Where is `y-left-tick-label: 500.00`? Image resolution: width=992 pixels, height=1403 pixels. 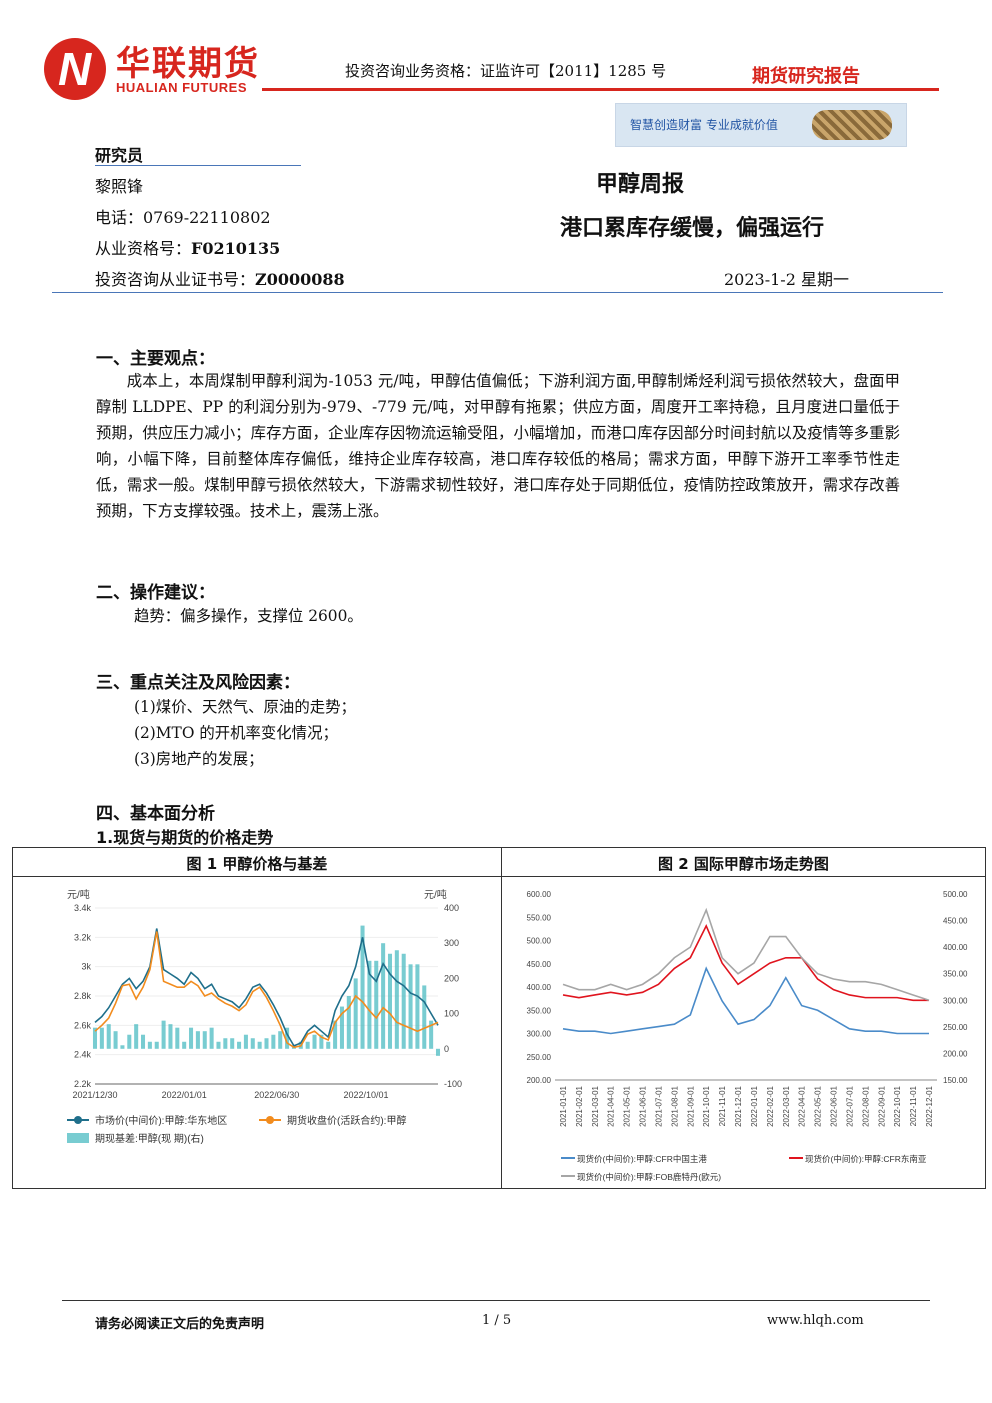
y-left-tick-label: 500.00 is located at coordinates (539, 941).